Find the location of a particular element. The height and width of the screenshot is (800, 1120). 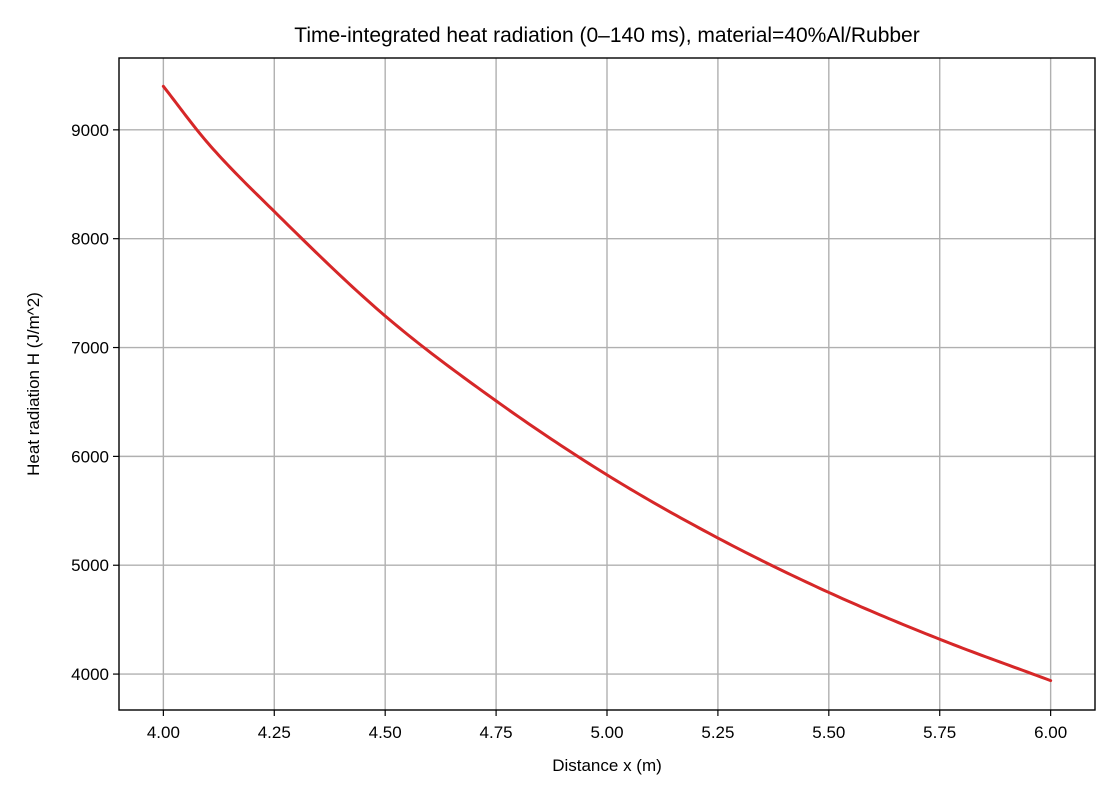

y-tick-label: 7000 is located at coordinates (90, 348).